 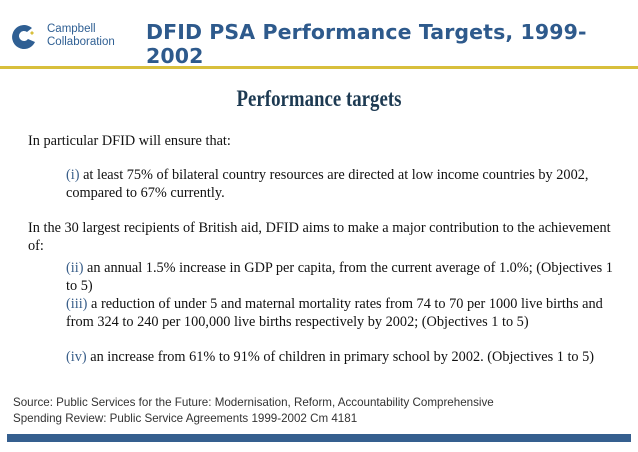 I want to click on item-label: (ii), so click(x=75, y=268).